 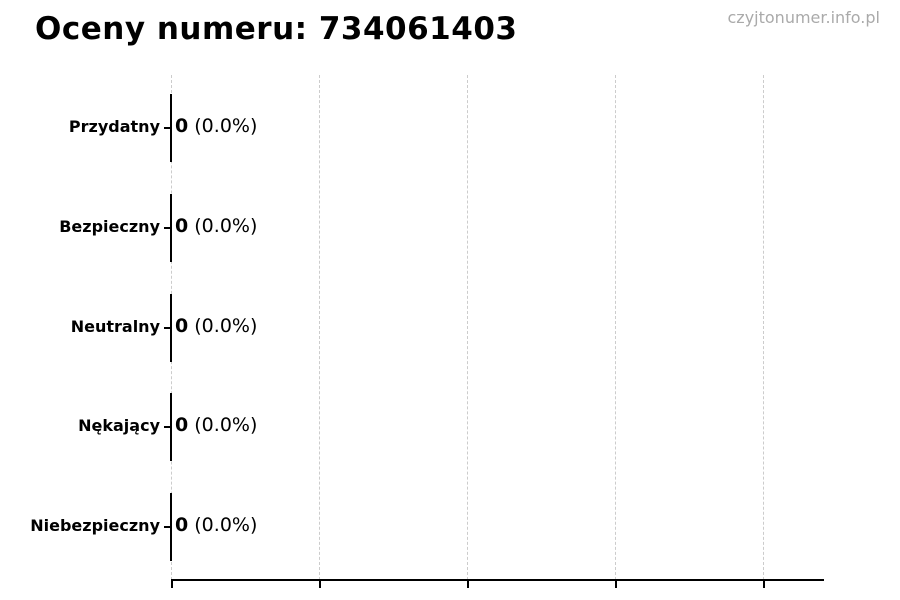 I want to click on watermark-text: czyjtonumer.info.pl, so click(x=804, y=17).